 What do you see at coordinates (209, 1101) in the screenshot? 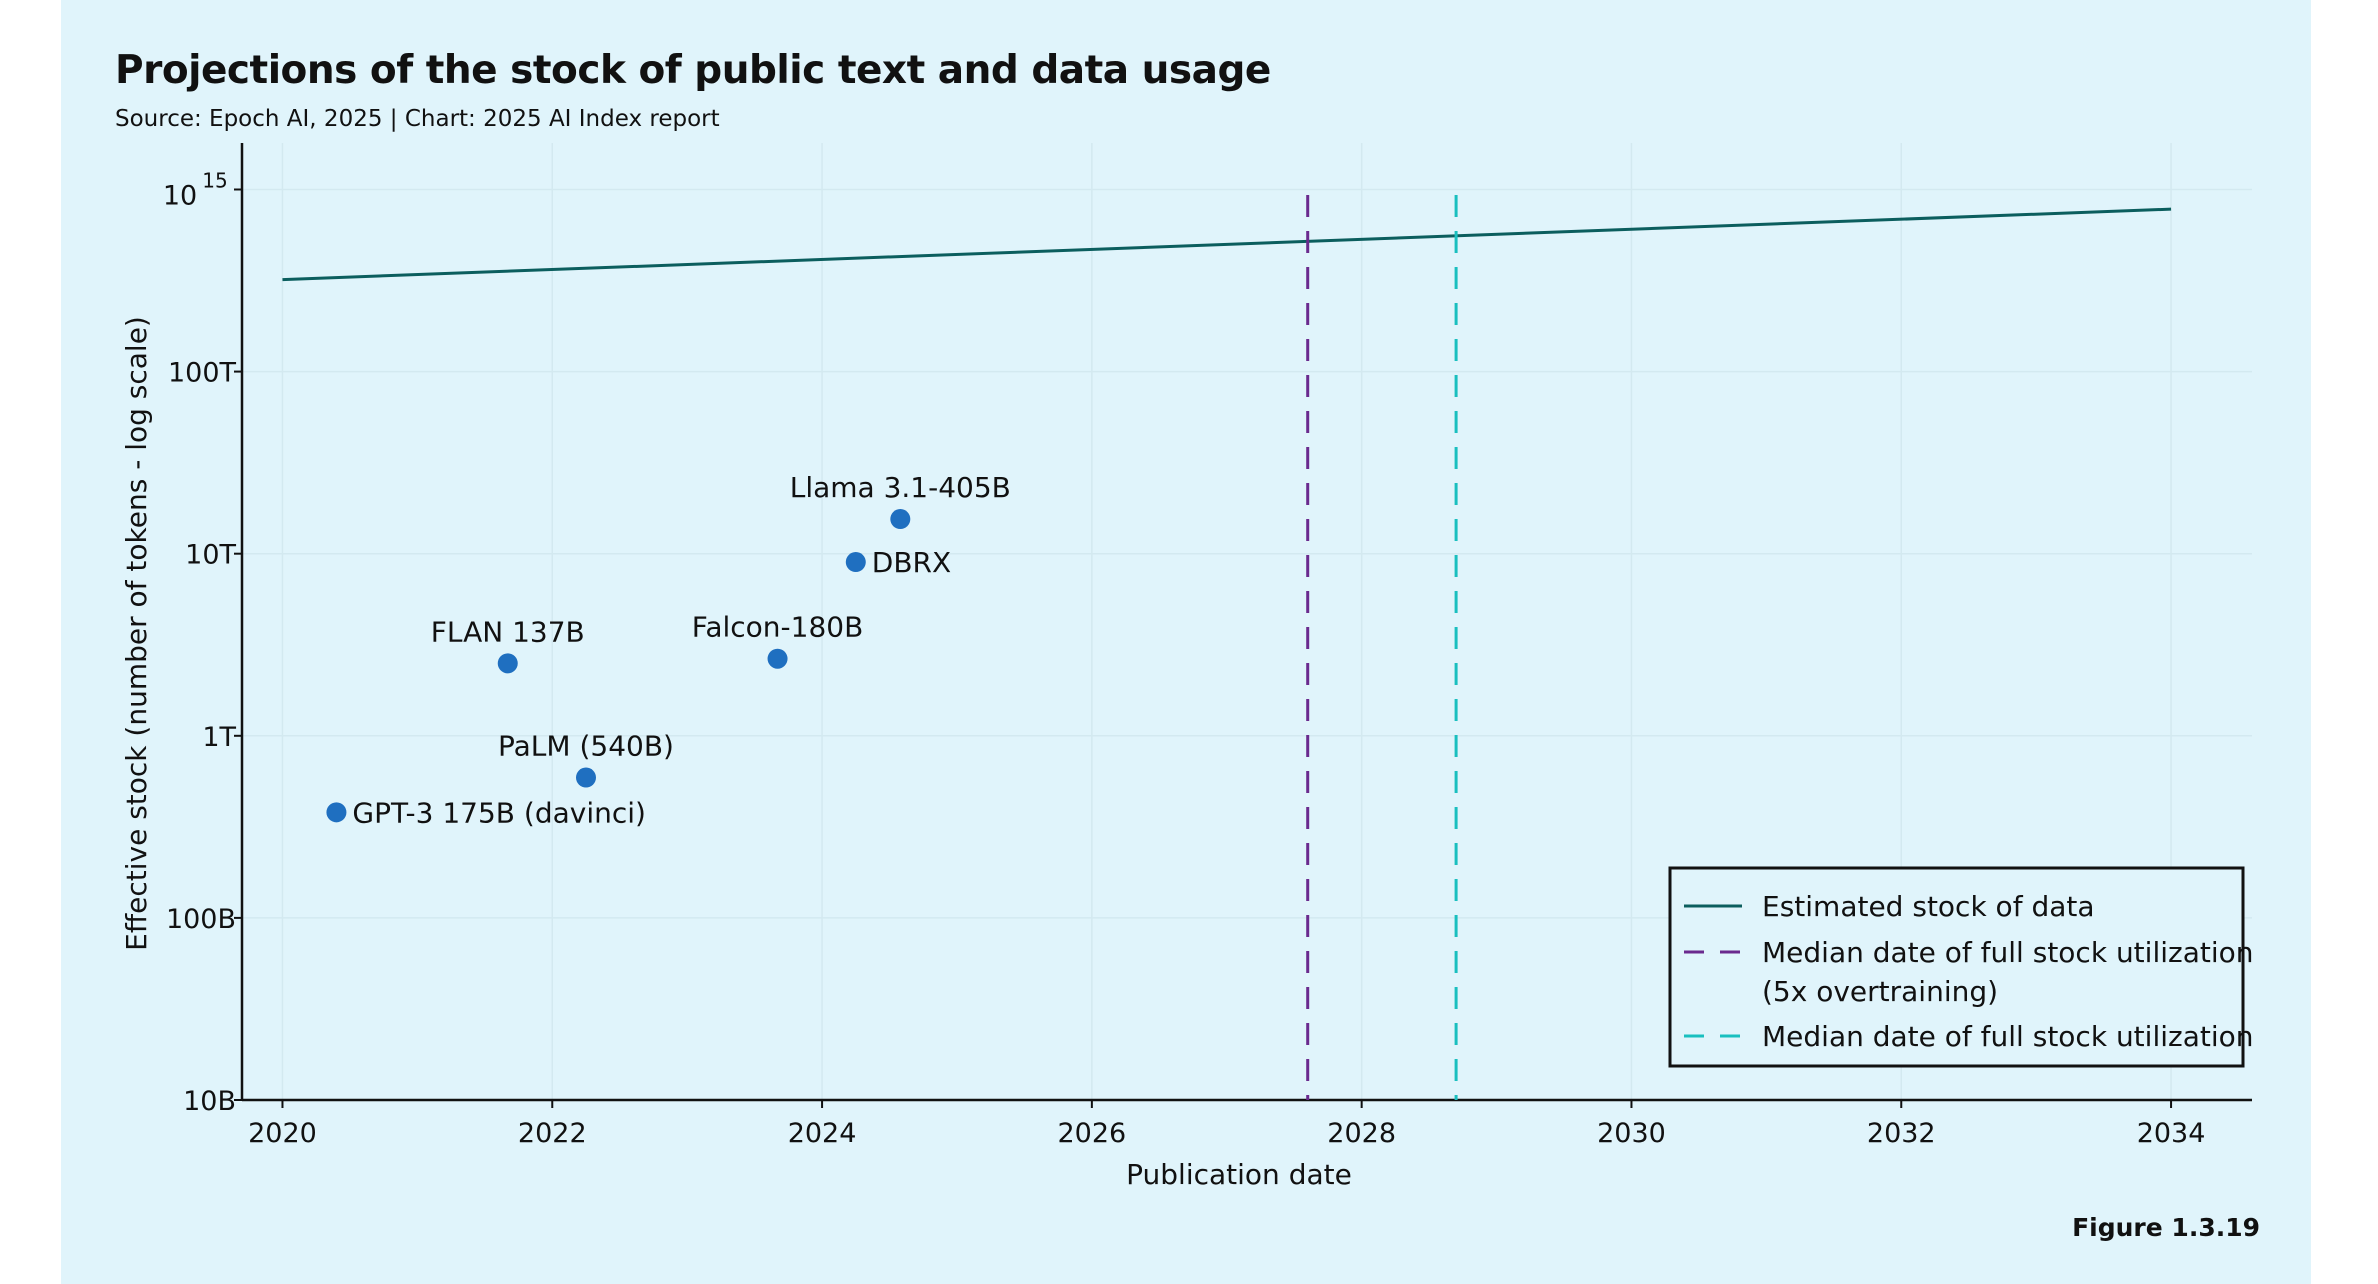
I see `y-tick-label: 10B` at bounding box center [209, 1101].